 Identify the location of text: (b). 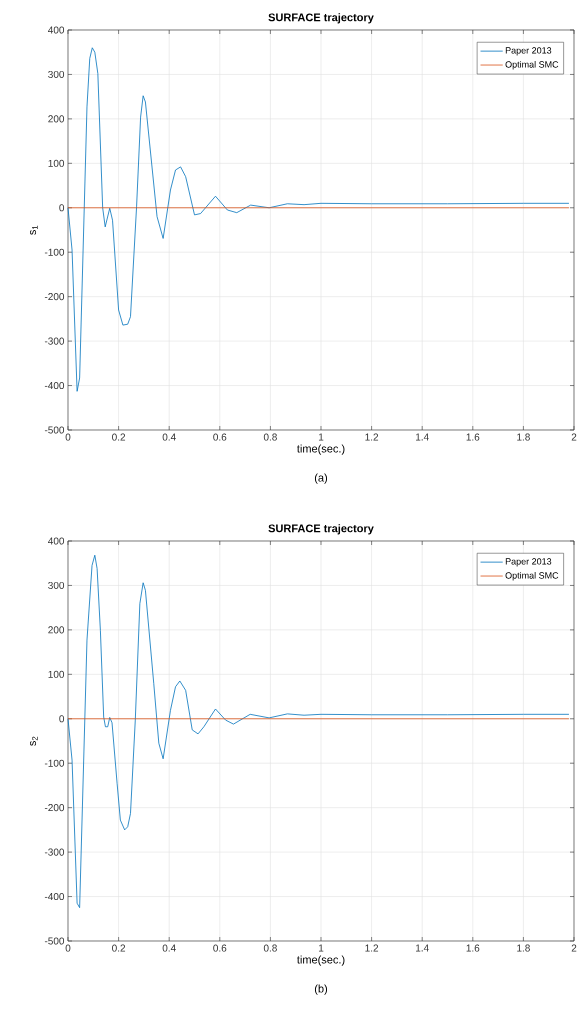
(320, 989).